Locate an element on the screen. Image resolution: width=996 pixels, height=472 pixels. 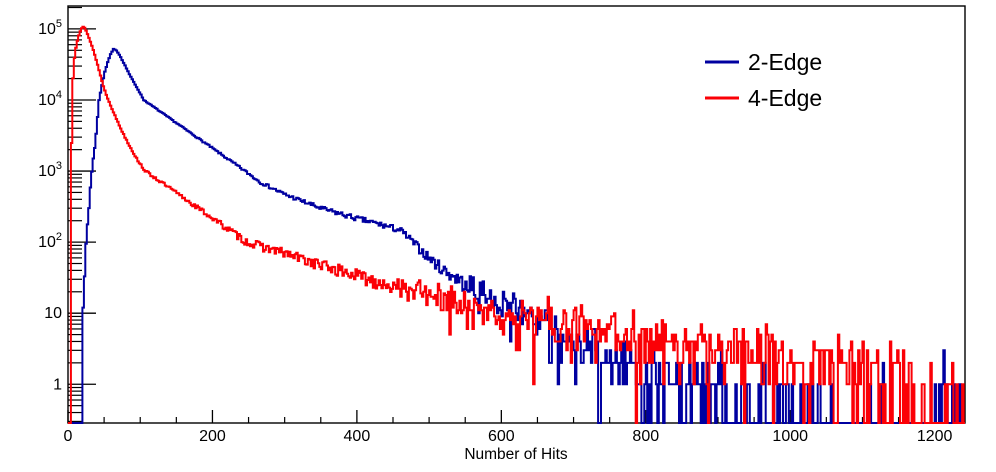
x-axis-tick-label: 0 is located at coordinates (68, 436).